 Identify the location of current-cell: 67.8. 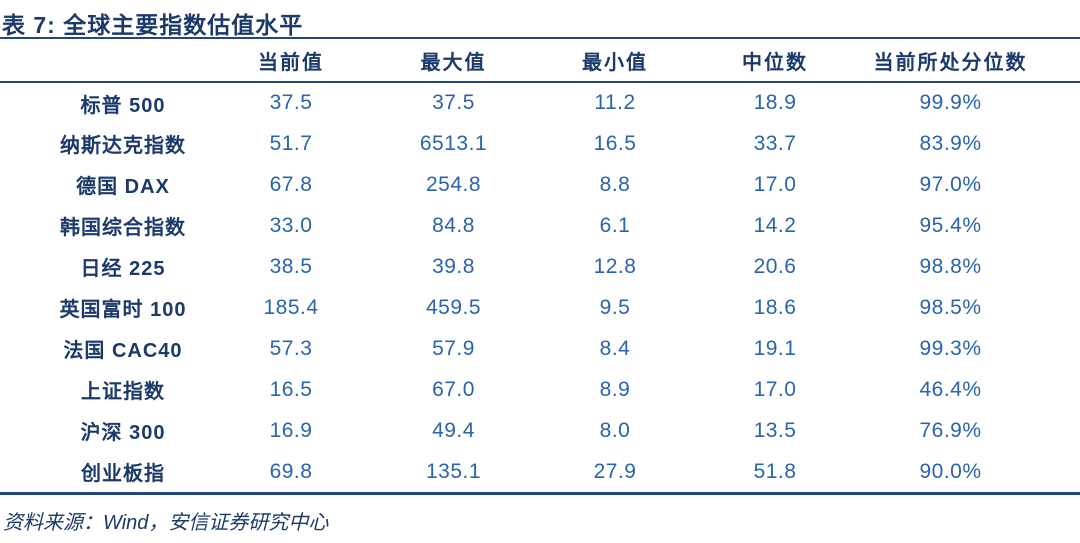
(291, 184).